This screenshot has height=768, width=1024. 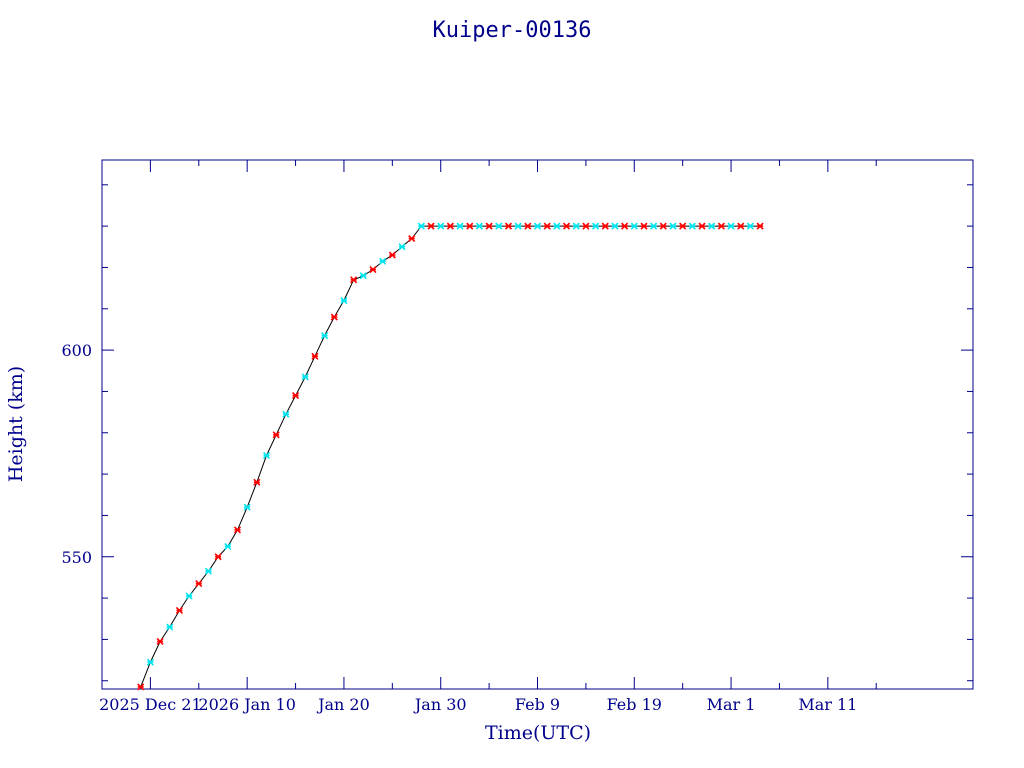 I want to click on x-tick-label: Jan 20, so click(x=343, y=704).